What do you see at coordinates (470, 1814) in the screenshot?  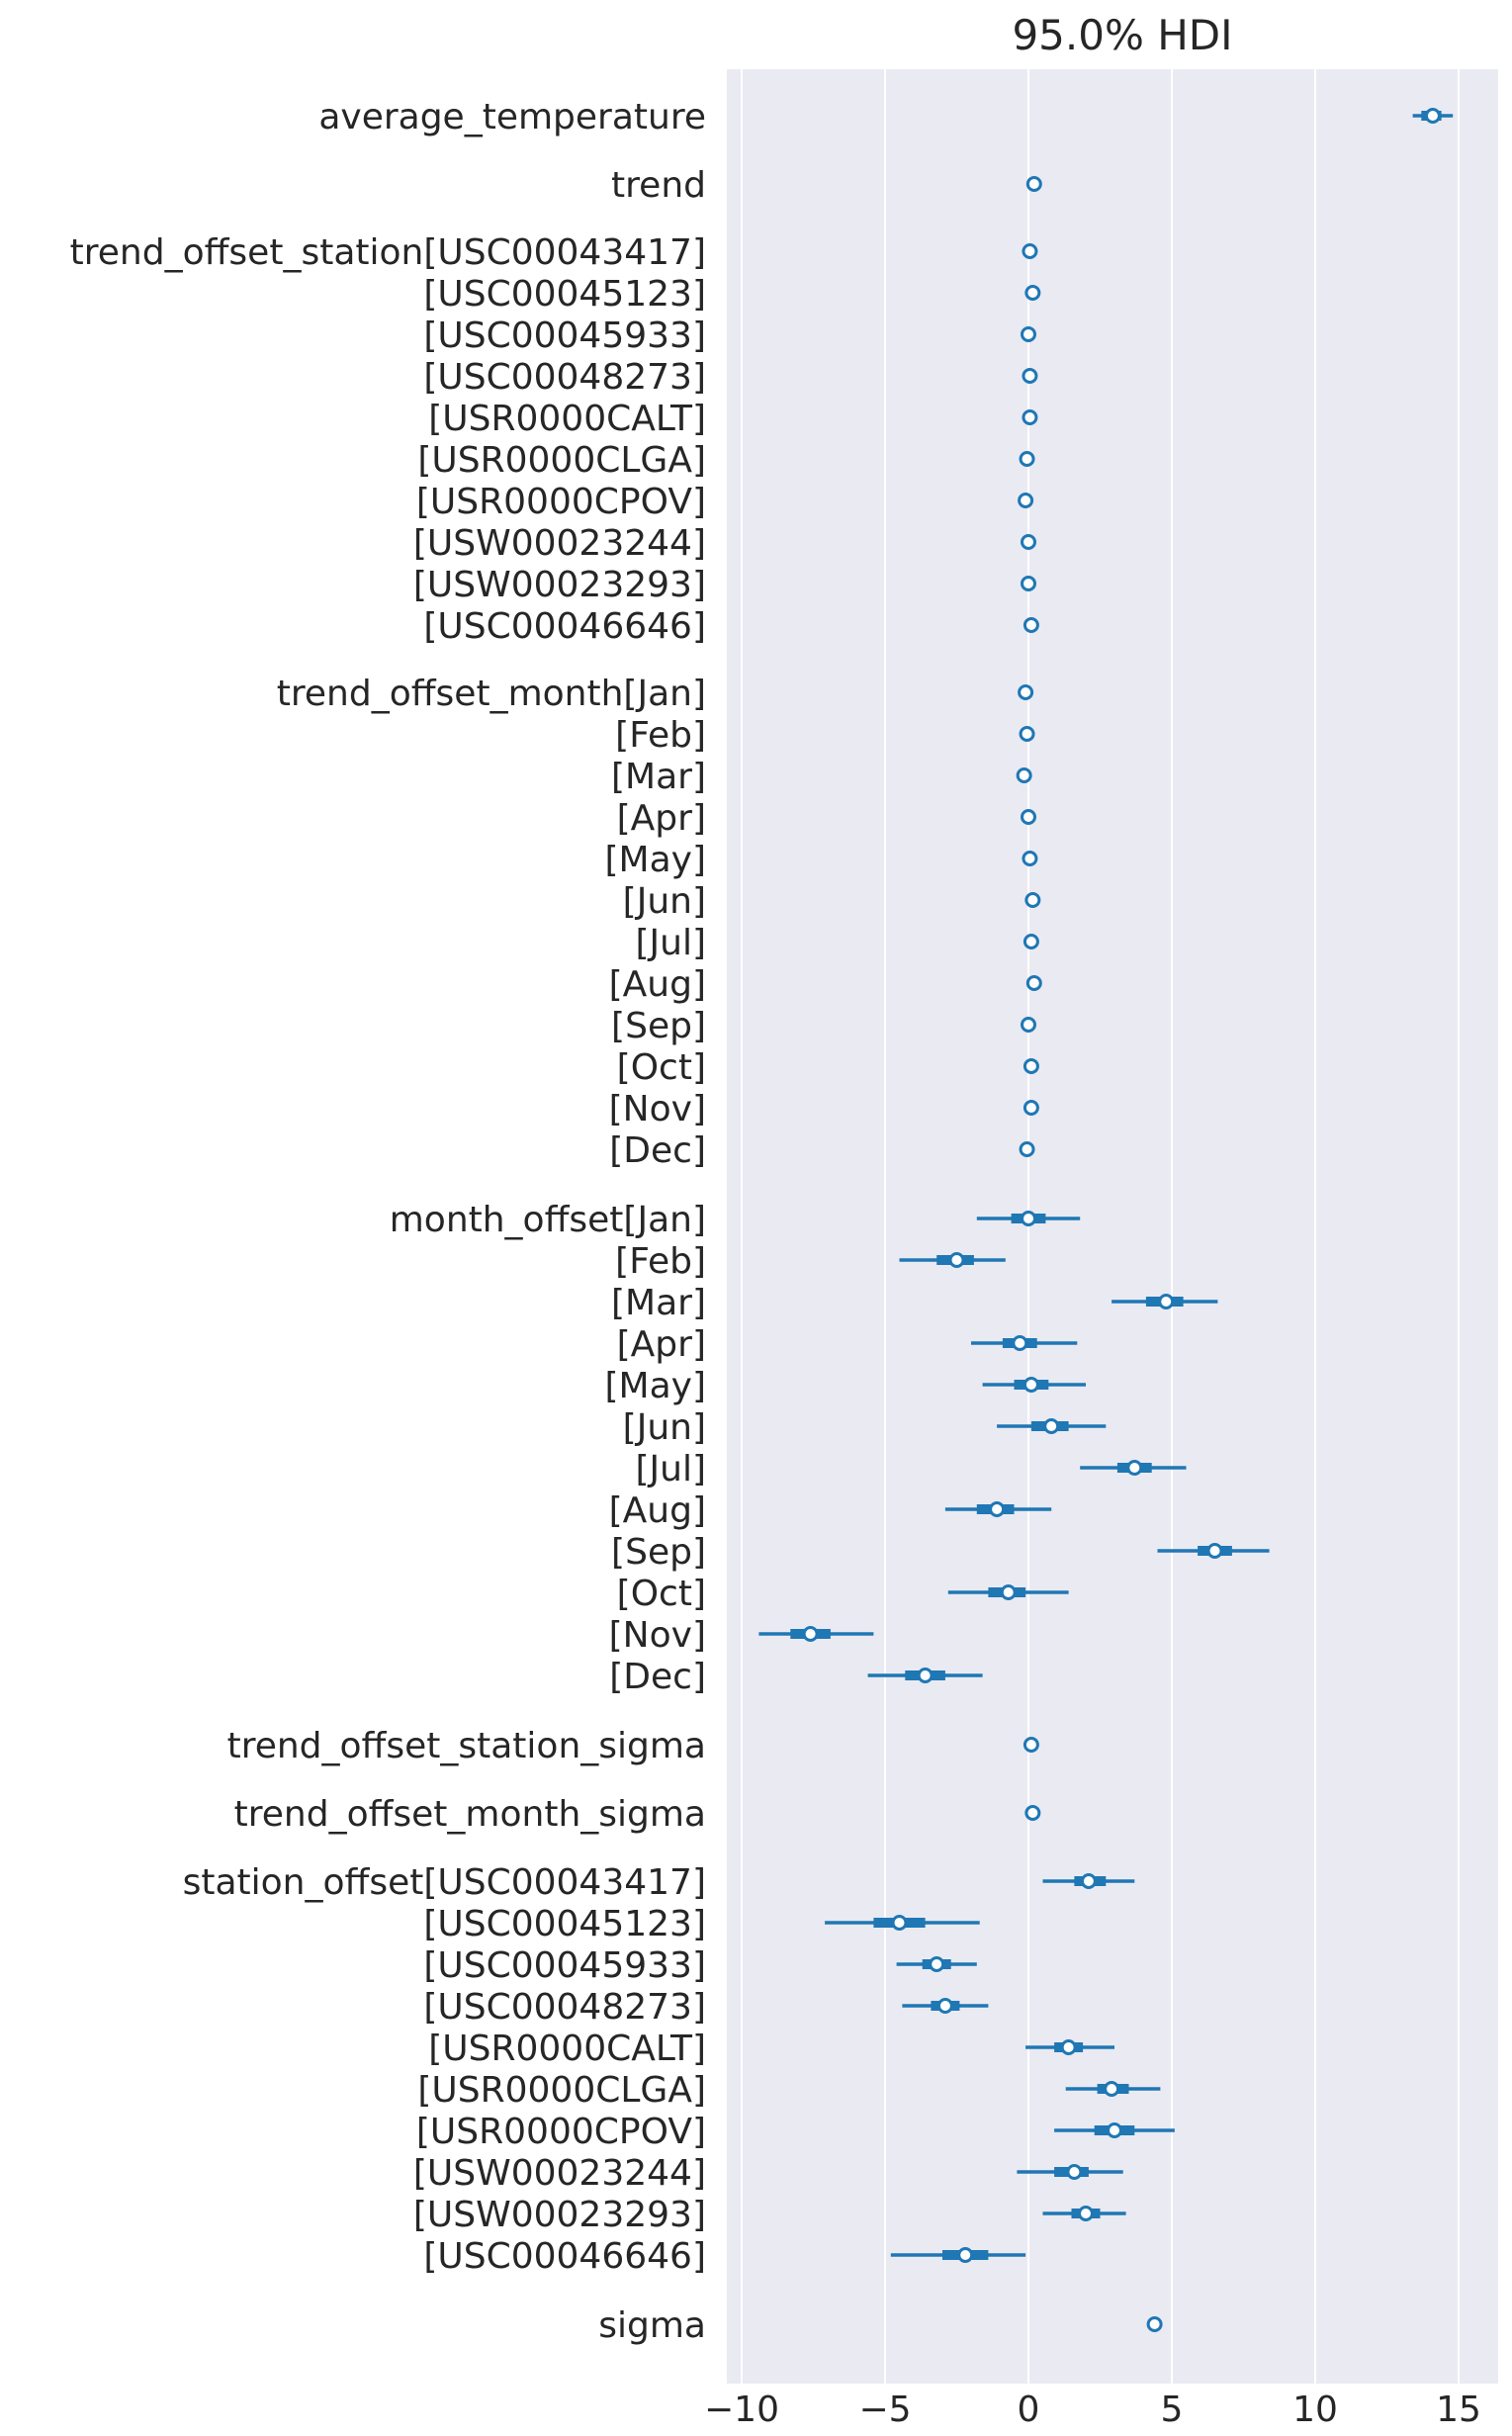 I see `row-label: trend_offset_month_sigma` at bounding box center [470, 1814].